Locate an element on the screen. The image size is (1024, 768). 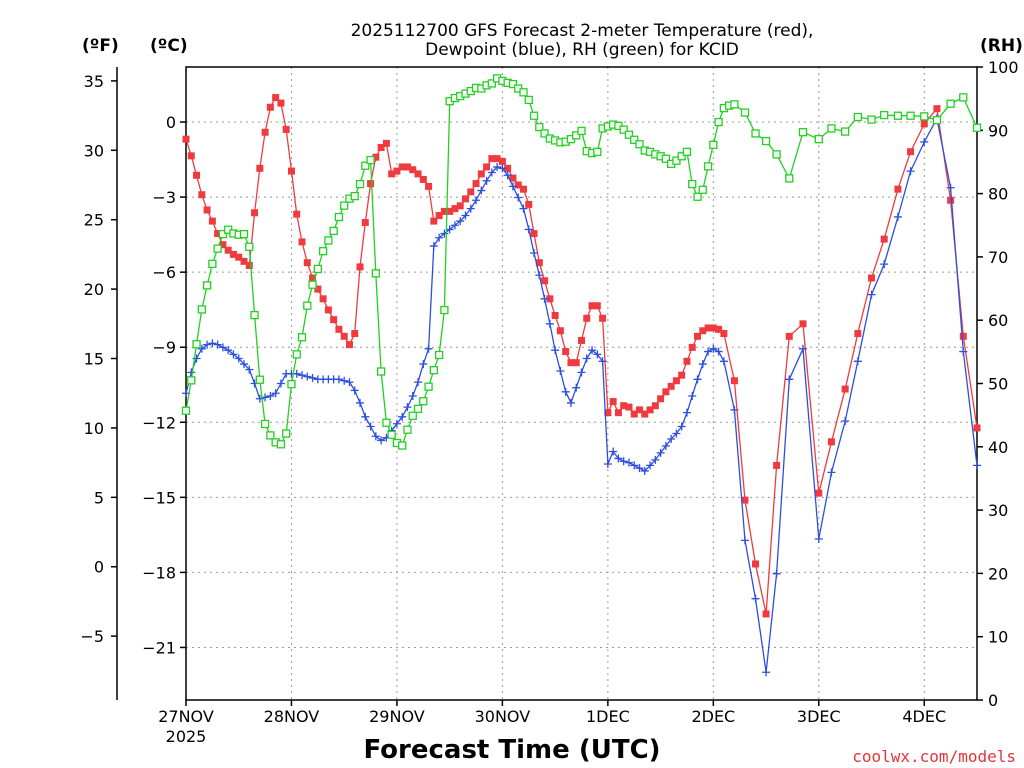
fahrenheit-tick-label: 5 is located at coordinates (99, 497).